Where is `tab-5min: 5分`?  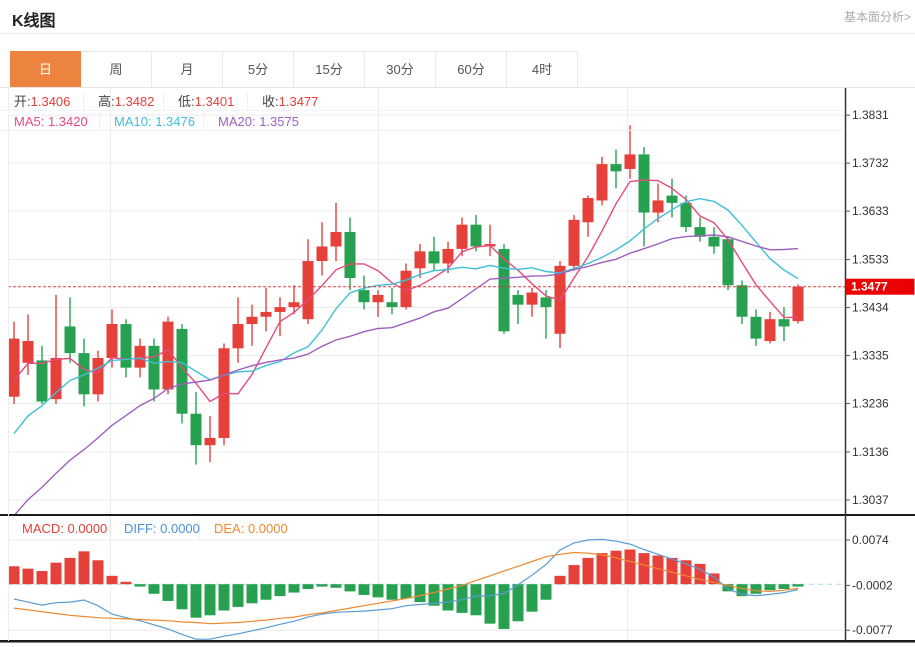
tab-5min: 5分 is located at coordinates (258, 69).